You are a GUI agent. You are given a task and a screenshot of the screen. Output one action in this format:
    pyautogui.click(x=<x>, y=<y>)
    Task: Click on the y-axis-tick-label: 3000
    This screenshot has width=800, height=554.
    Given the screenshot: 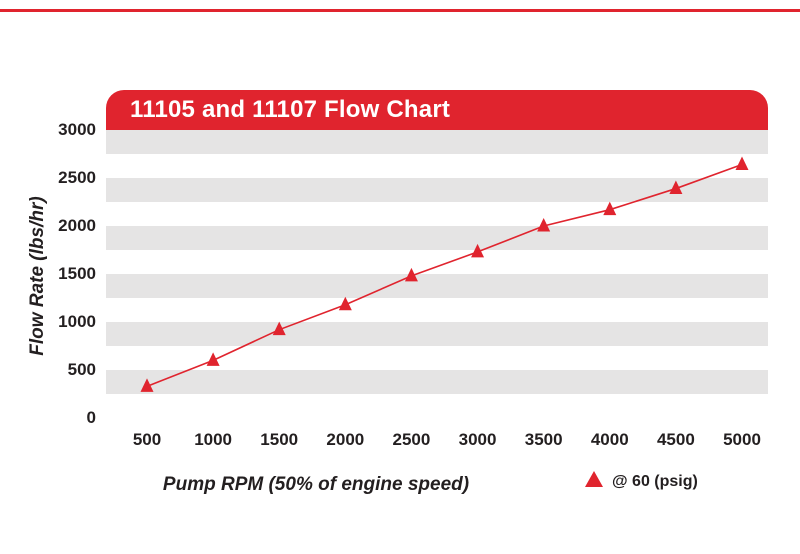 What is the action you would take?
    pyautogui.click(x=77, y=129)
    